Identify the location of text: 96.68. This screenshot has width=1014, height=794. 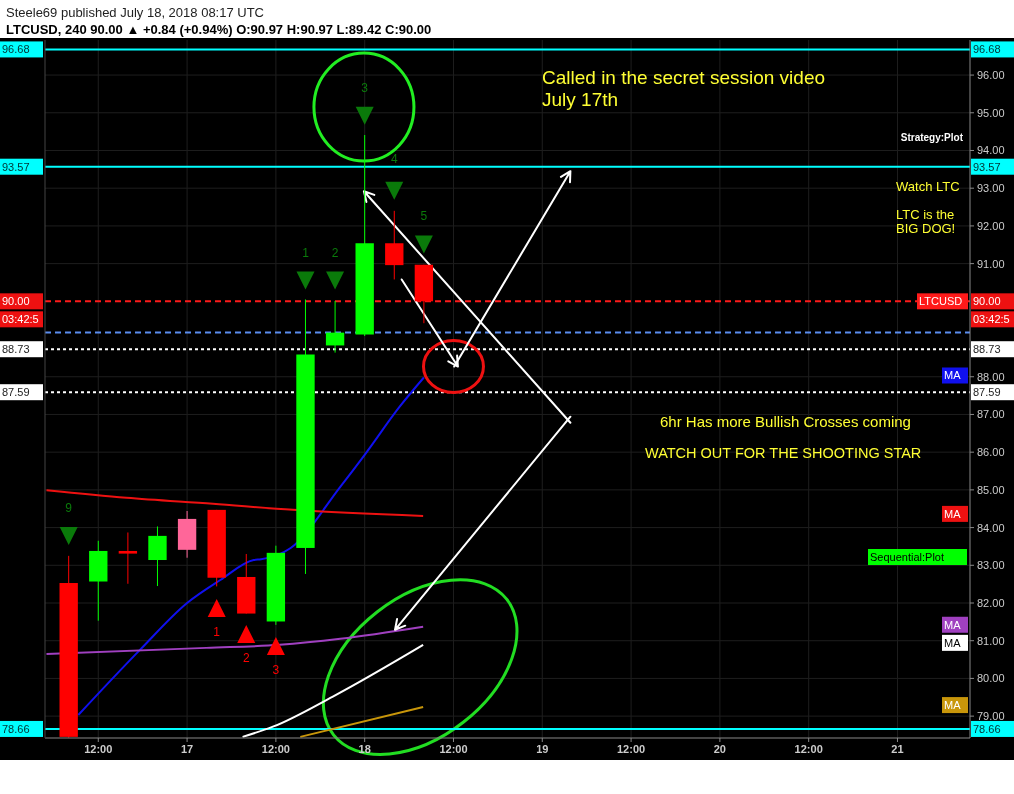
(16, 49).